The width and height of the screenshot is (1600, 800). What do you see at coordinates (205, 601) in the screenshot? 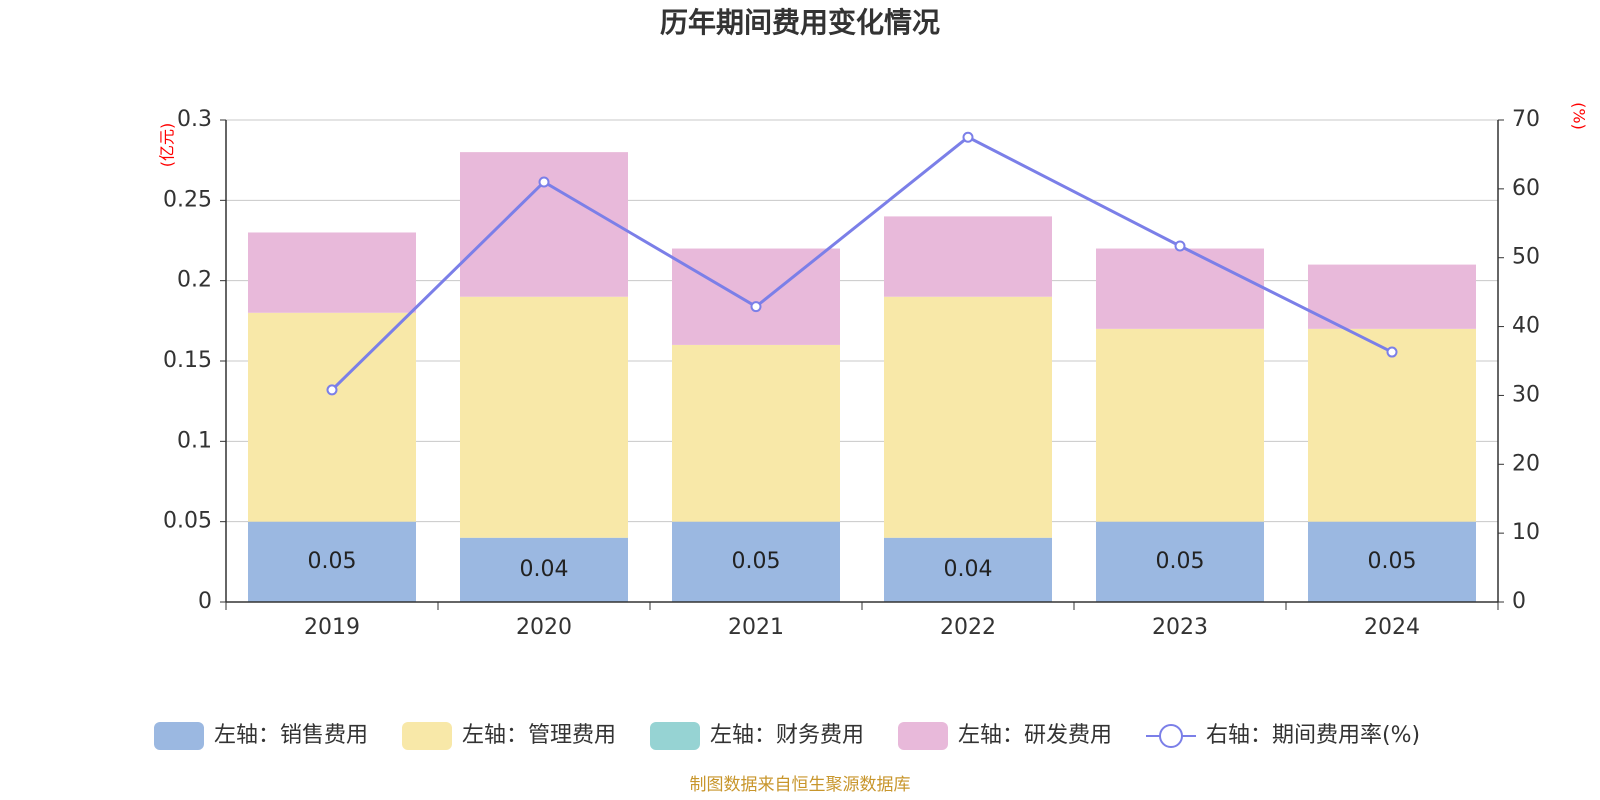
I see `left-tick-label: 0` at bounding box center [205, 601].